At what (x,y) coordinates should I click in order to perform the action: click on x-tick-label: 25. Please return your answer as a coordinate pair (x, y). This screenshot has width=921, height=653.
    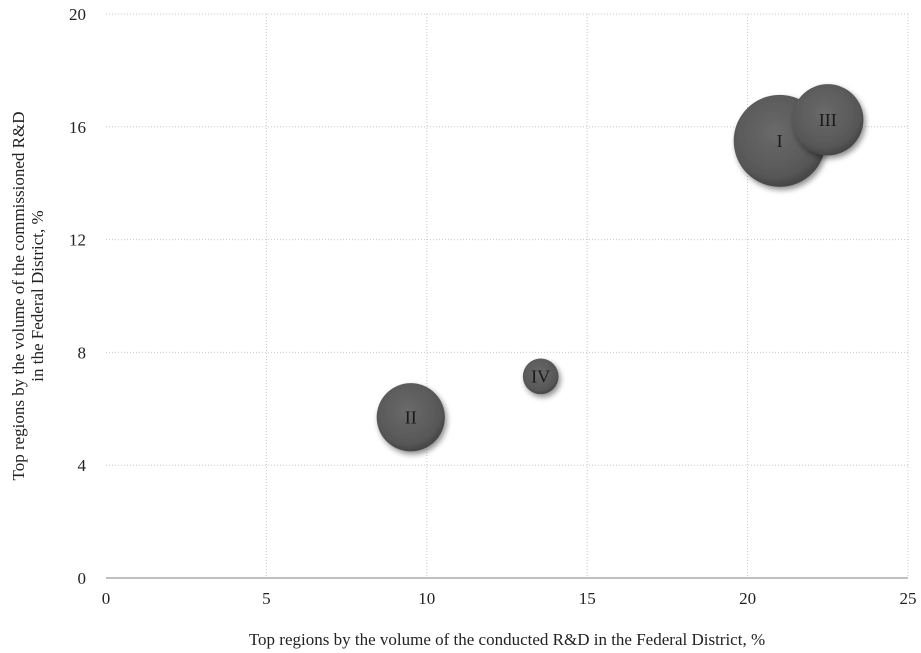
    Looking at the image, I should click on (908, 598).